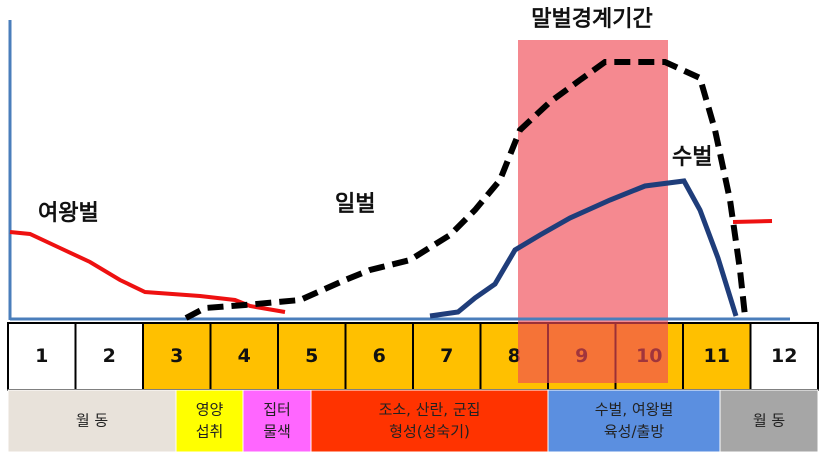 This screenshot has height=460, width=826. I want to click on month-label: 3, so click(176, 356).